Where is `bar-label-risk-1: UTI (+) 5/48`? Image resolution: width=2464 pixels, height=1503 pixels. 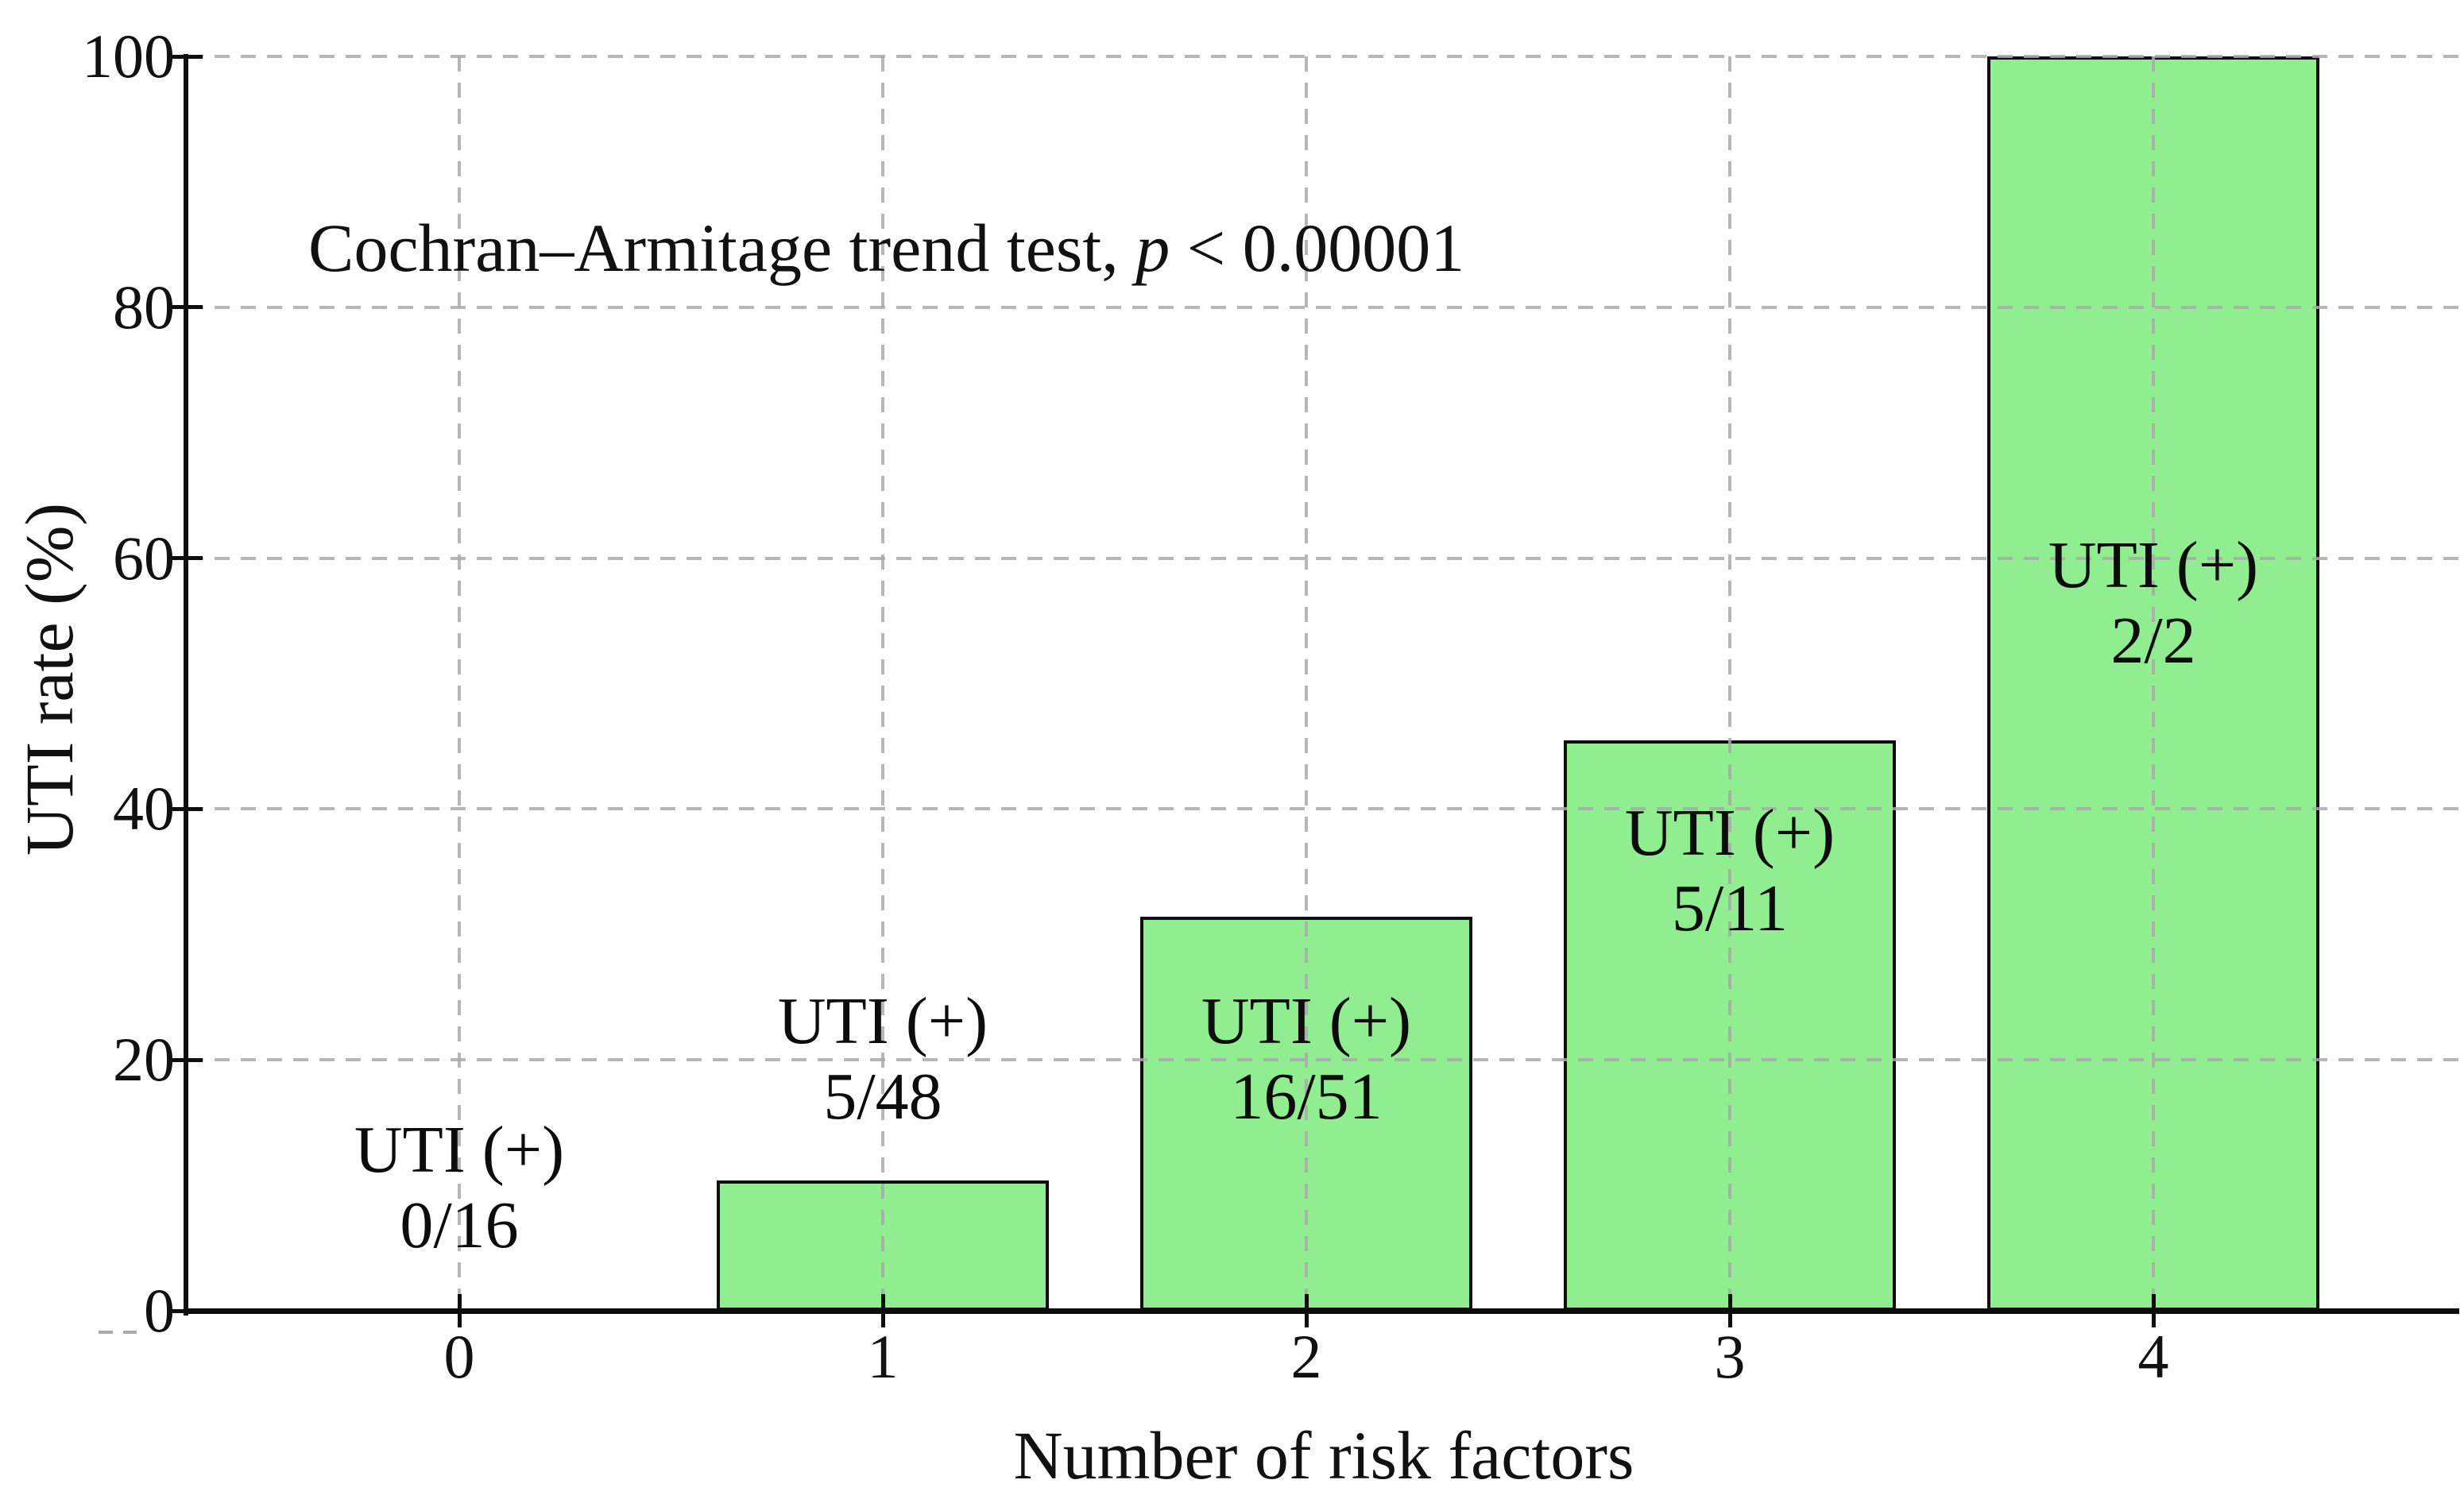
bar-label-risk-1: UTI (+) 5/48 is located at coordinates (882, 1058).